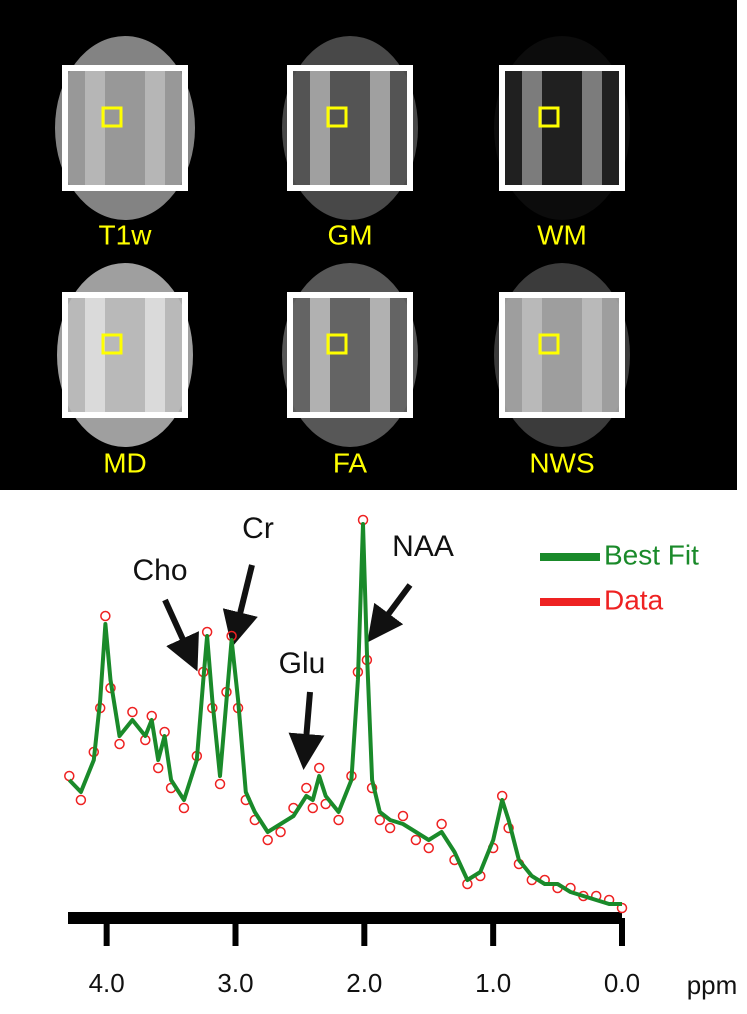  I want to click on peak-label: Cho, so click(159, 570).